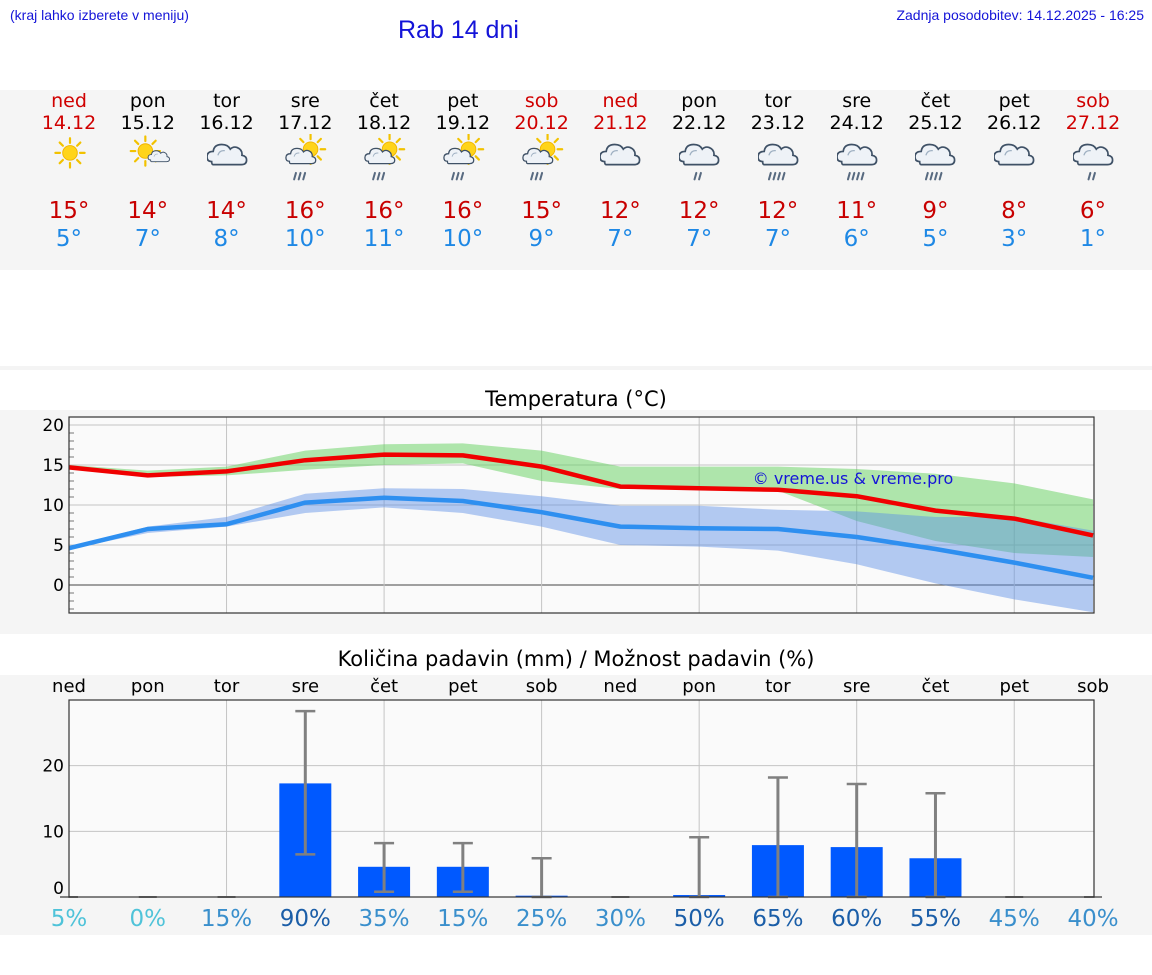 This screenshot has width=1152, height=975. I want to click on precip-probability: 55%, so click(935, 919).